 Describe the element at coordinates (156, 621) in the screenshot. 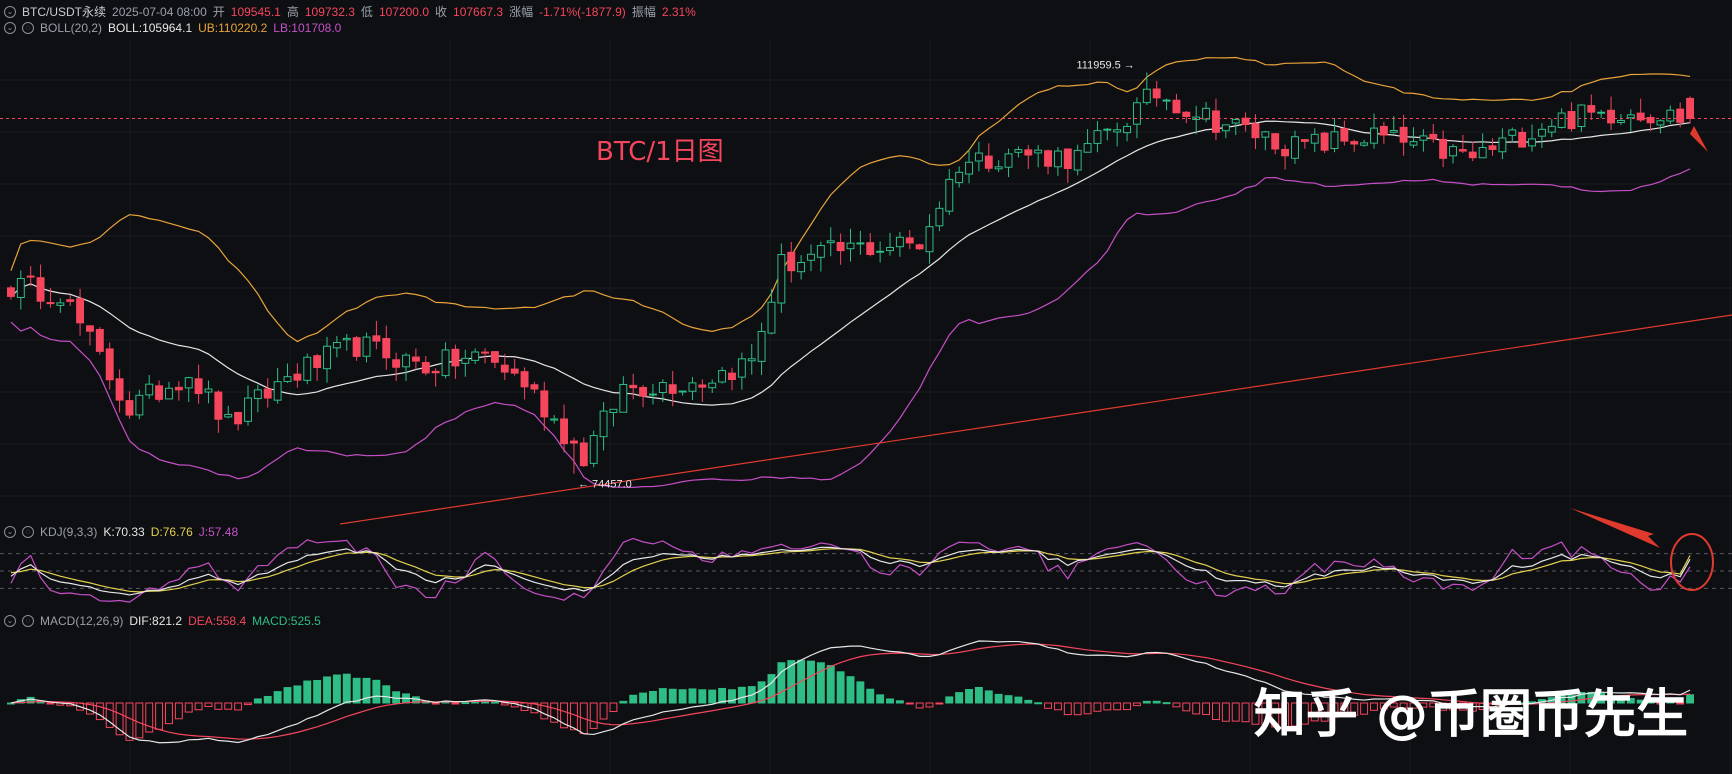

I see `macd-dif: DIF:821.2` at that location.